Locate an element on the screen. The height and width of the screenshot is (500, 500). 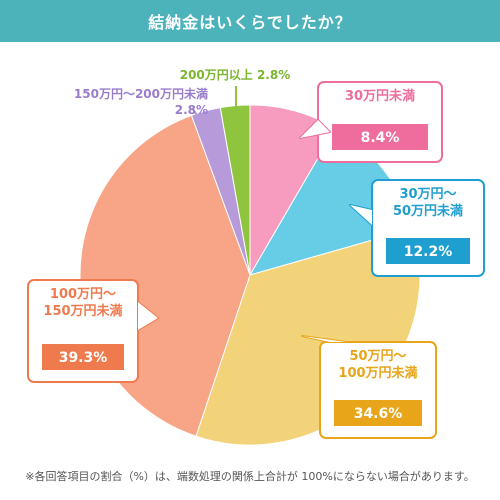
callout-under-30man-tail-fill is located at coordinates (315, 129).